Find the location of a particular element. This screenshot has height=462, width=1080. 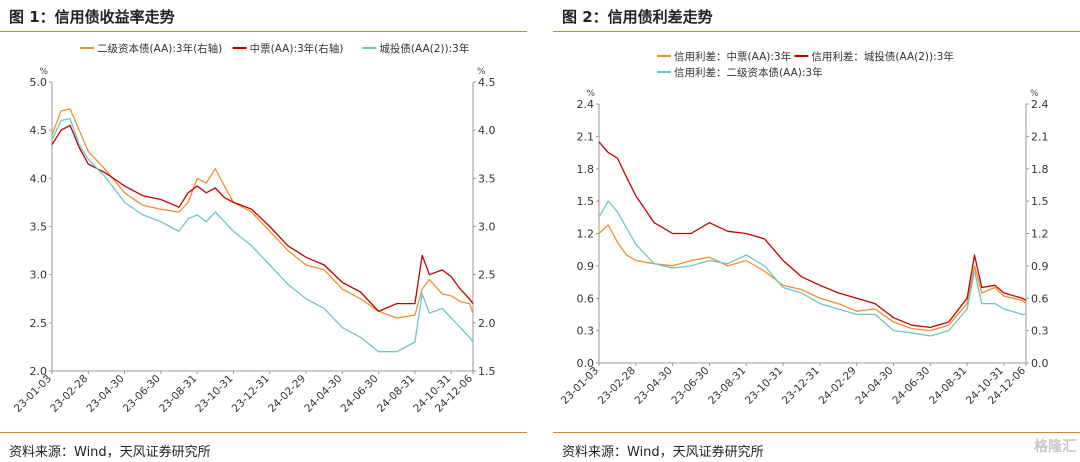

chart-title: 图 1：信用债收益率走势 is located at coordinates (92, 17).